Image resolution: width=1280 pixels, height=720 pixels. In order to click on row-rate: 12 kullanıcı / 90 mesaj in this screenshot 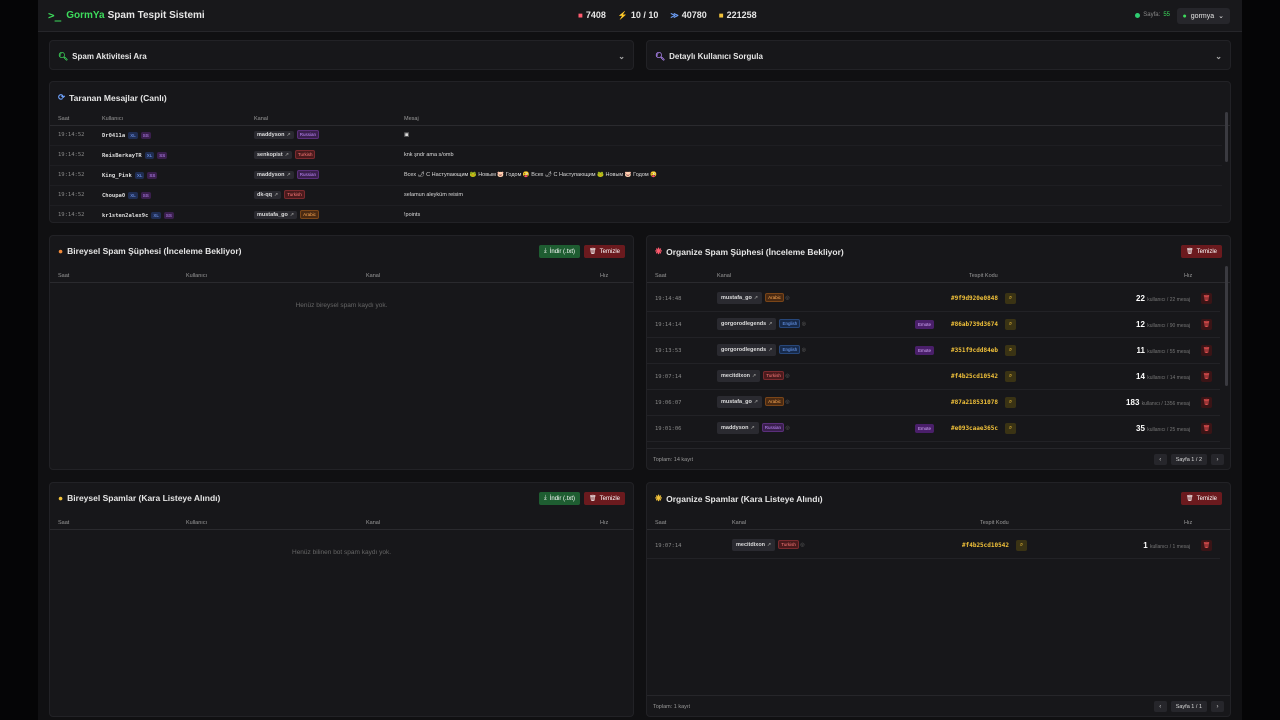, I will do `click(1163, 324)`.